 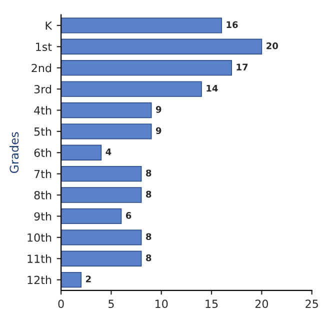 I want to click on y-tick-label: 8th, so click(x=43, y=195).